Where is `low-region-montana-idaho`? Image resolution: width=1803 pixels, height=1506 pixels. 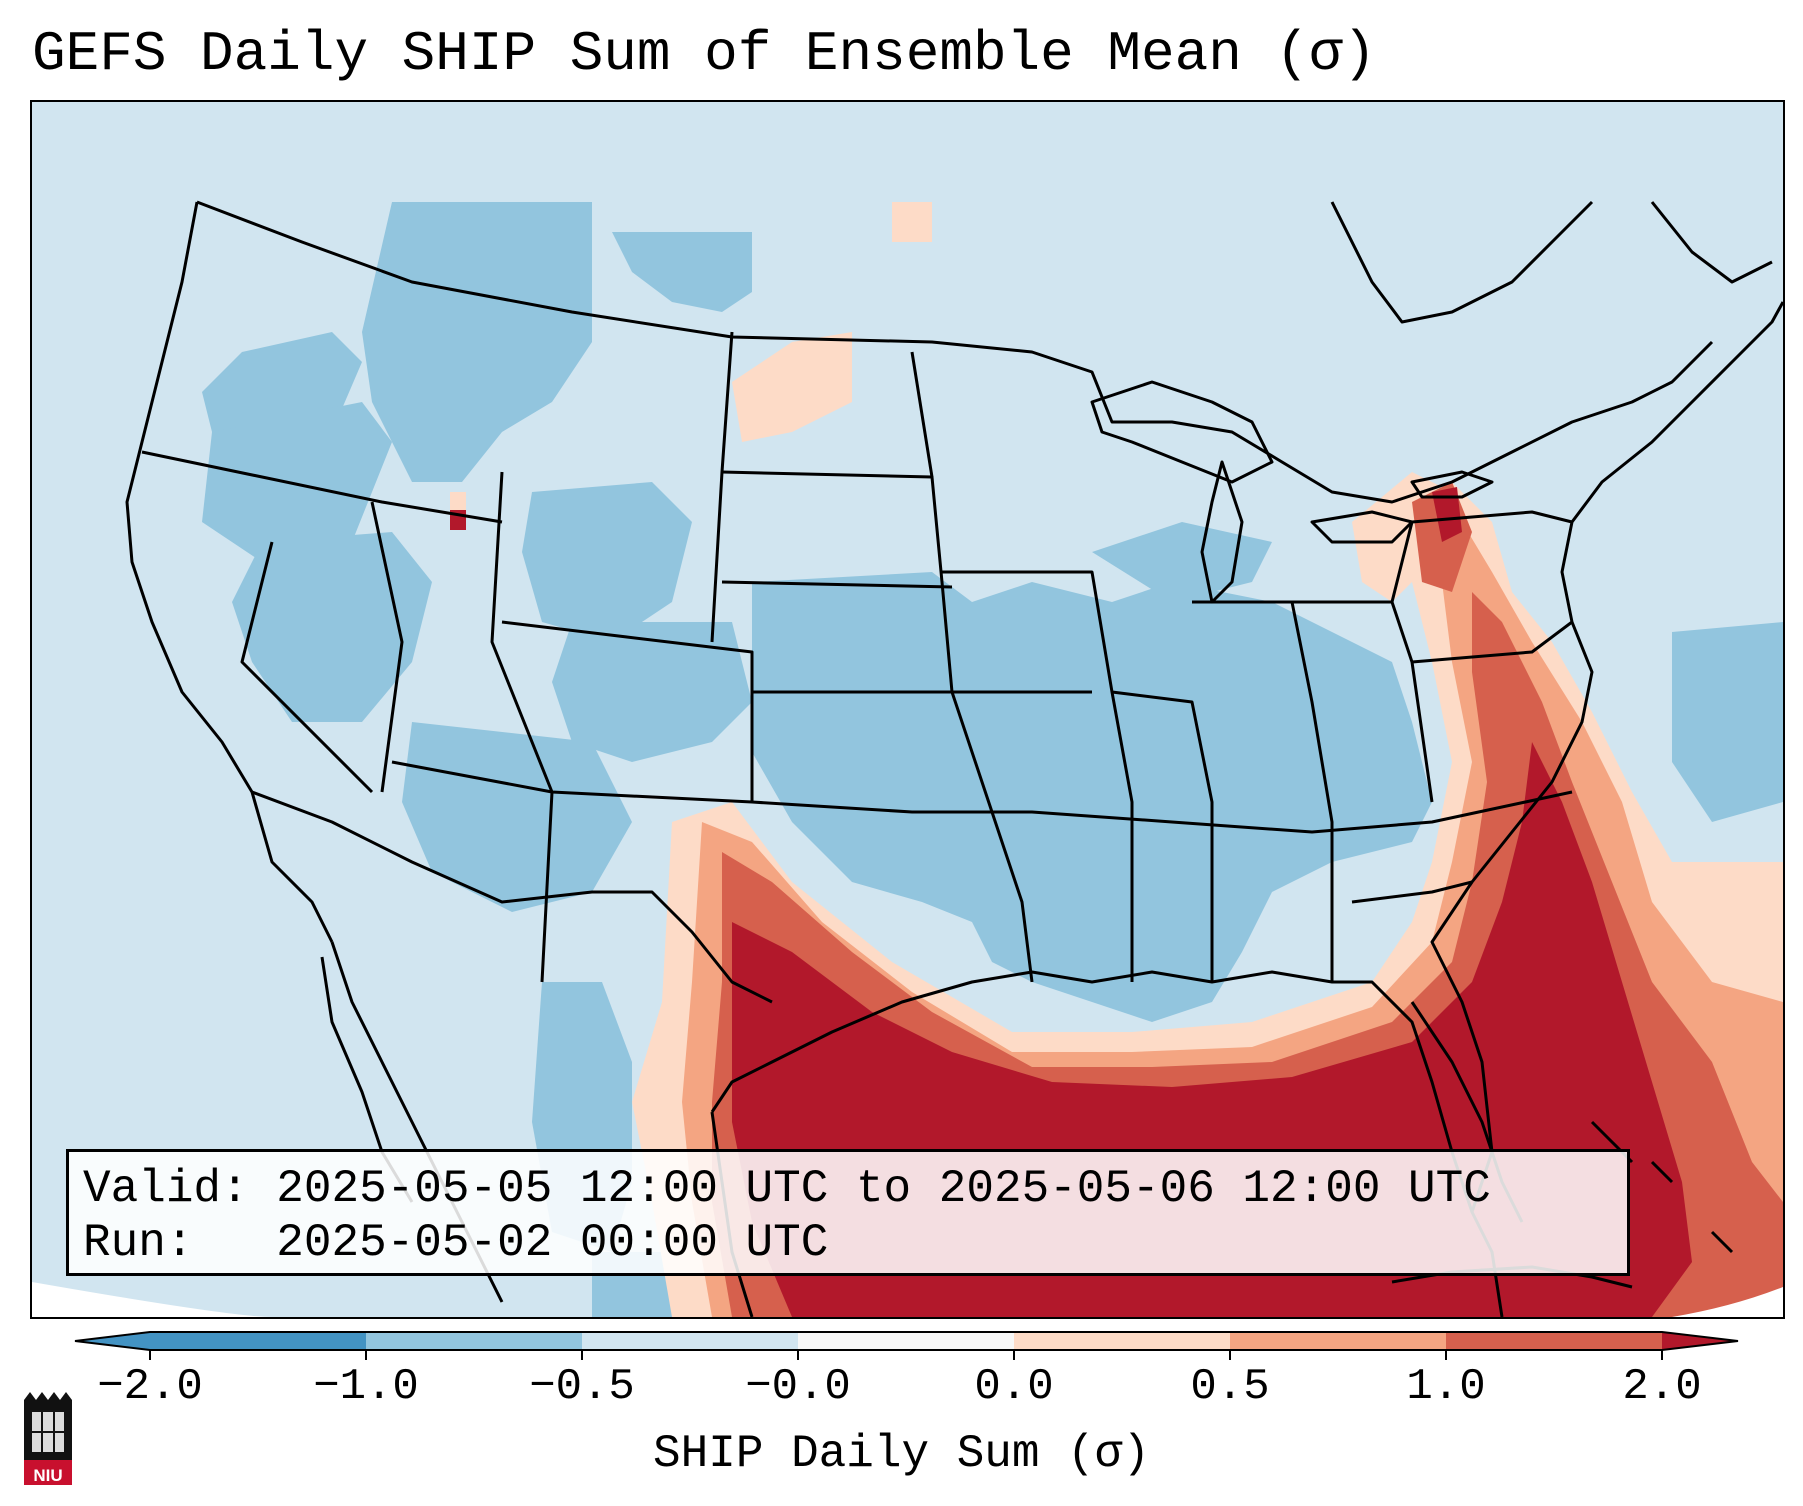 low-region-montana-idaho is located at coordinates (477, 342).